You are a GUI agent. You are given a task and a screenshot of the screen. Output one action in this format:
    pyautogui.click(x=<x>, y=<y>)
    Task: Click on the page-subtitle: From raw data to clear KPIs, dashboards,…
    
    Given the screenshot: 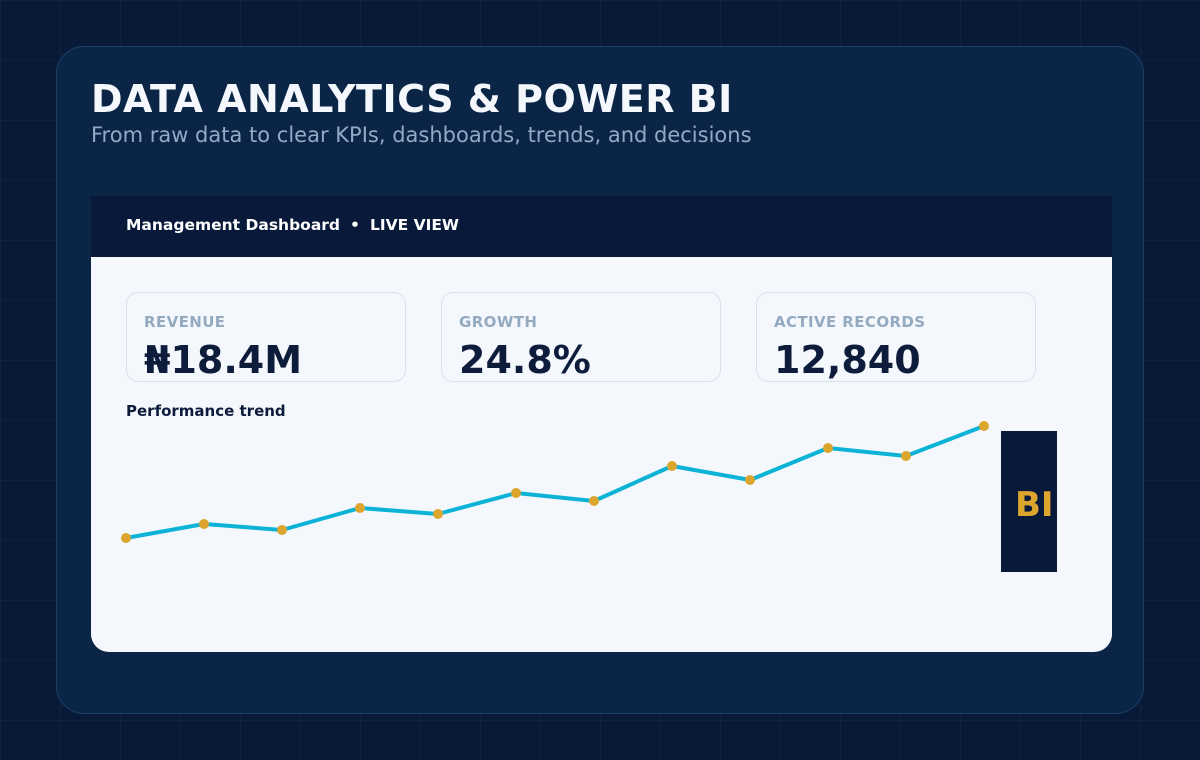 What is the action you would take?
    pyautogui.click(x=421, y=135)
    